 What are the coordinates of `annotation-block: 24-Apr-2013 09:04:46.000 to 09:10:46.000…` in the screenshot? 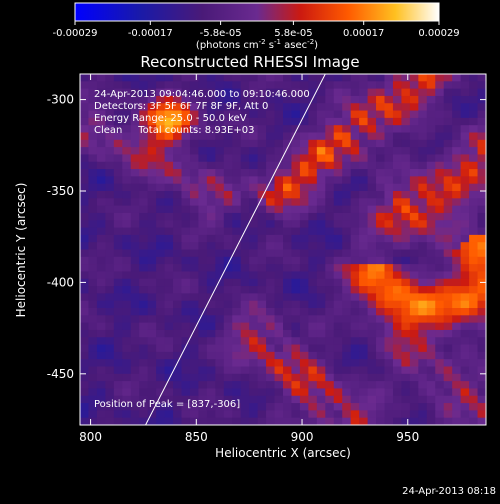 It's located at (202, 112).